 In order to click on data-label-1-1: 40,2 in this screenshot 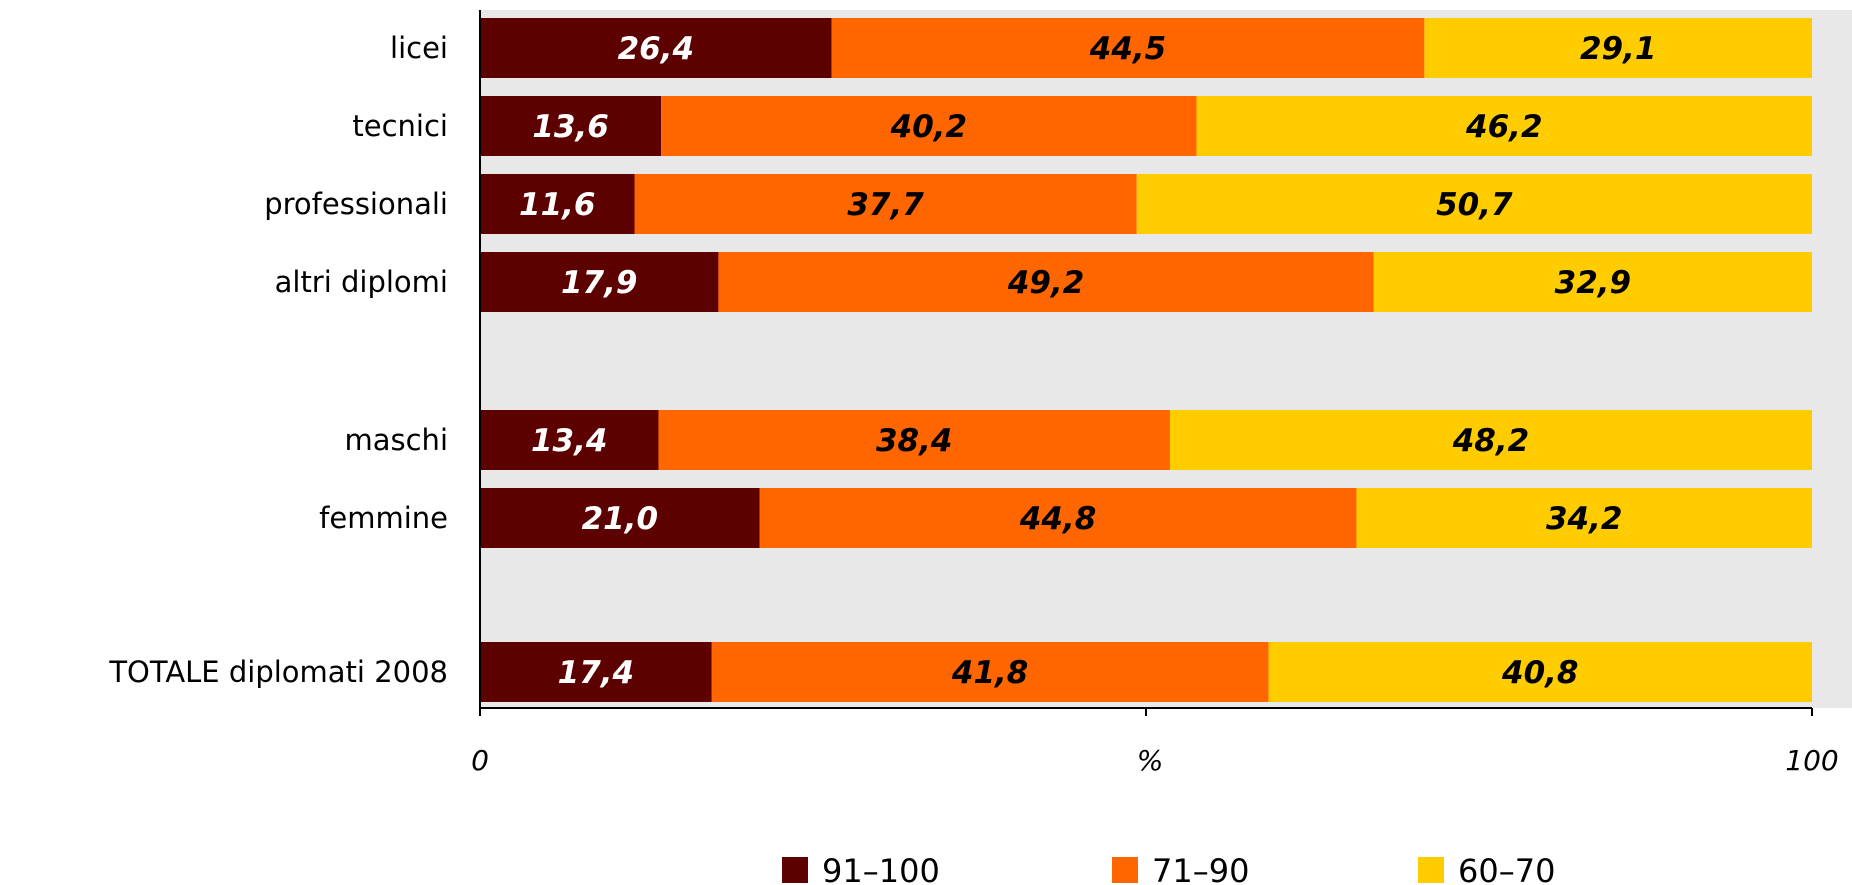, I will do `click(929, 127)`.